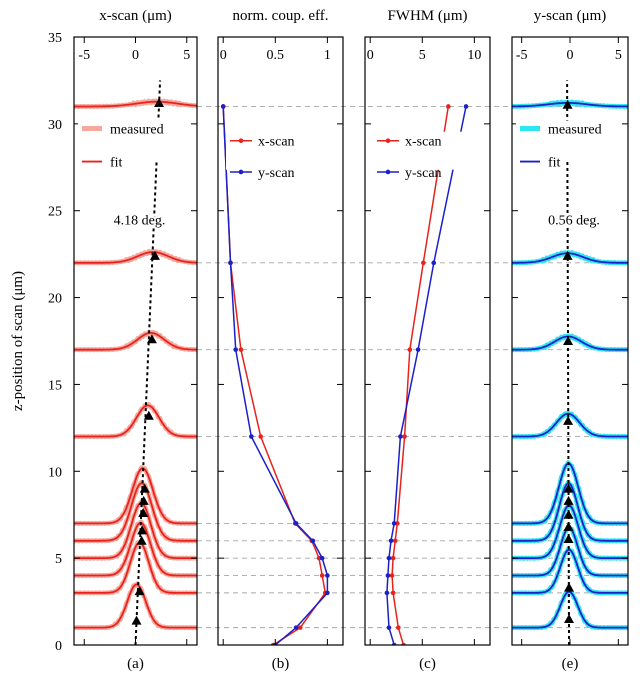  What do you see at coordinates (278, 150) in the screenshot?
I see `panel-b-legend-bg` at bounding box center [278, 150].